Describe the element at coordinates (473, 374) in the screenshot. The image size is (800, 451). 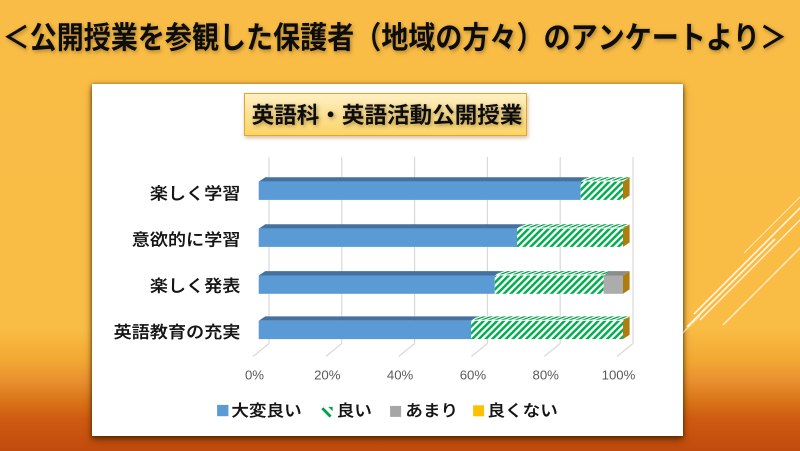
I see `svg-text: 60%` at that location.